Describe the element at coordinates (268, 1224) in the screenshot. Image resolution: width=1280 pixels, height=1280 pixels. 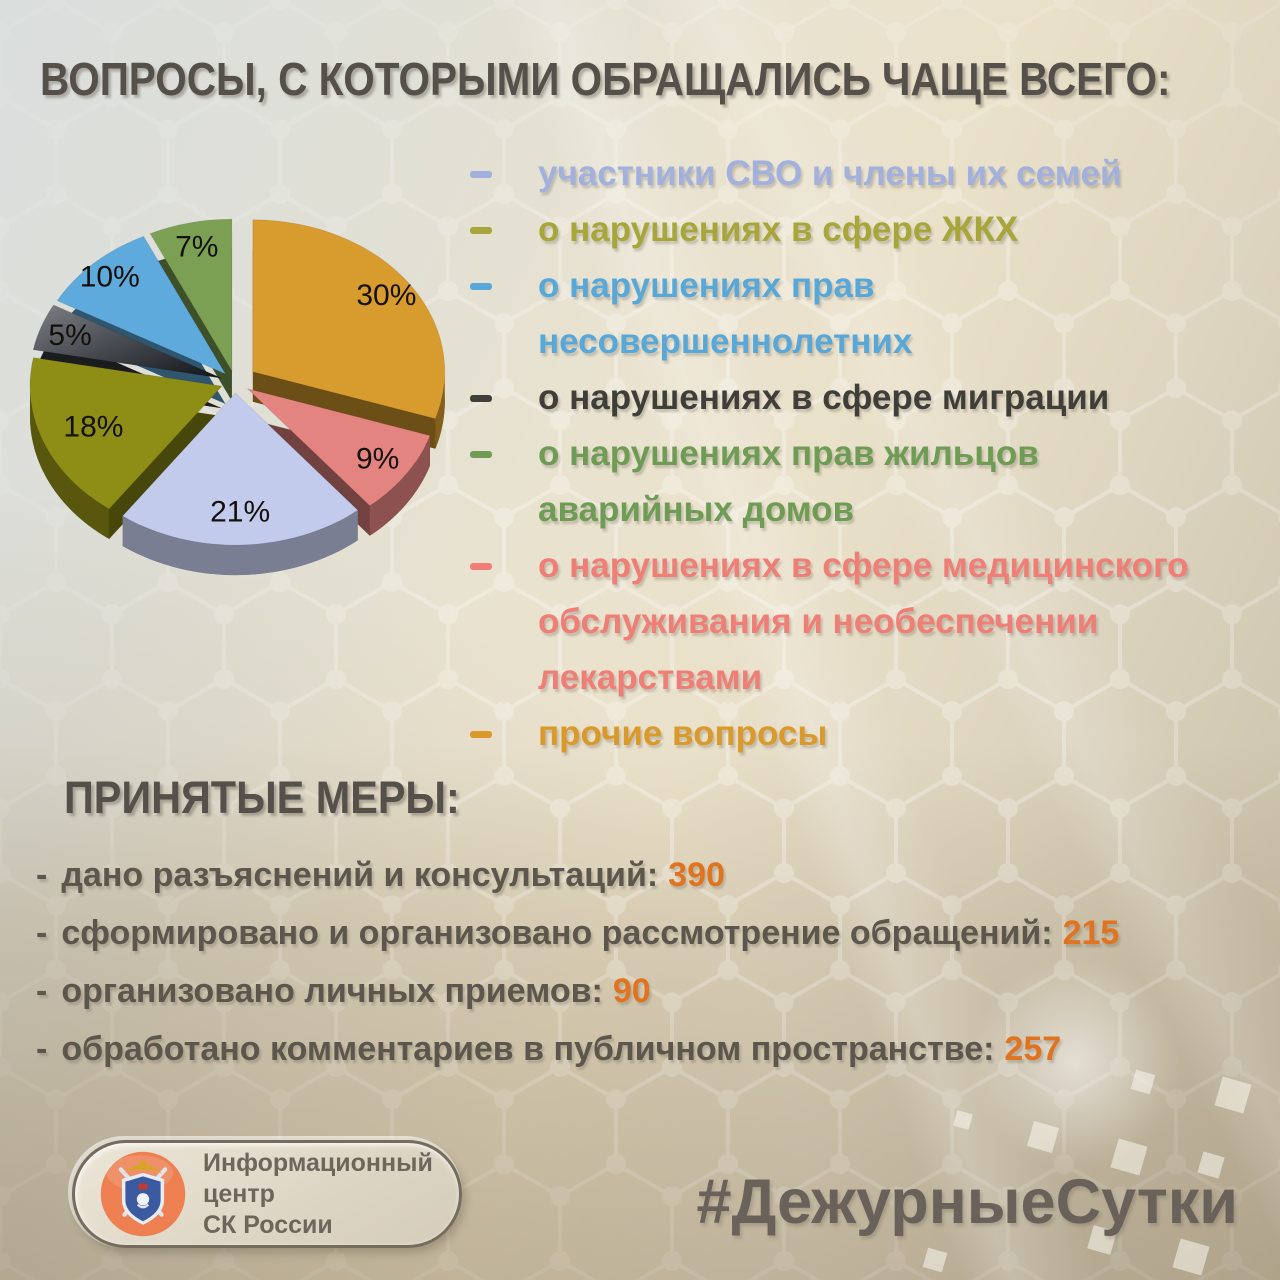
I see `info-center-line2: СК России` at that location.